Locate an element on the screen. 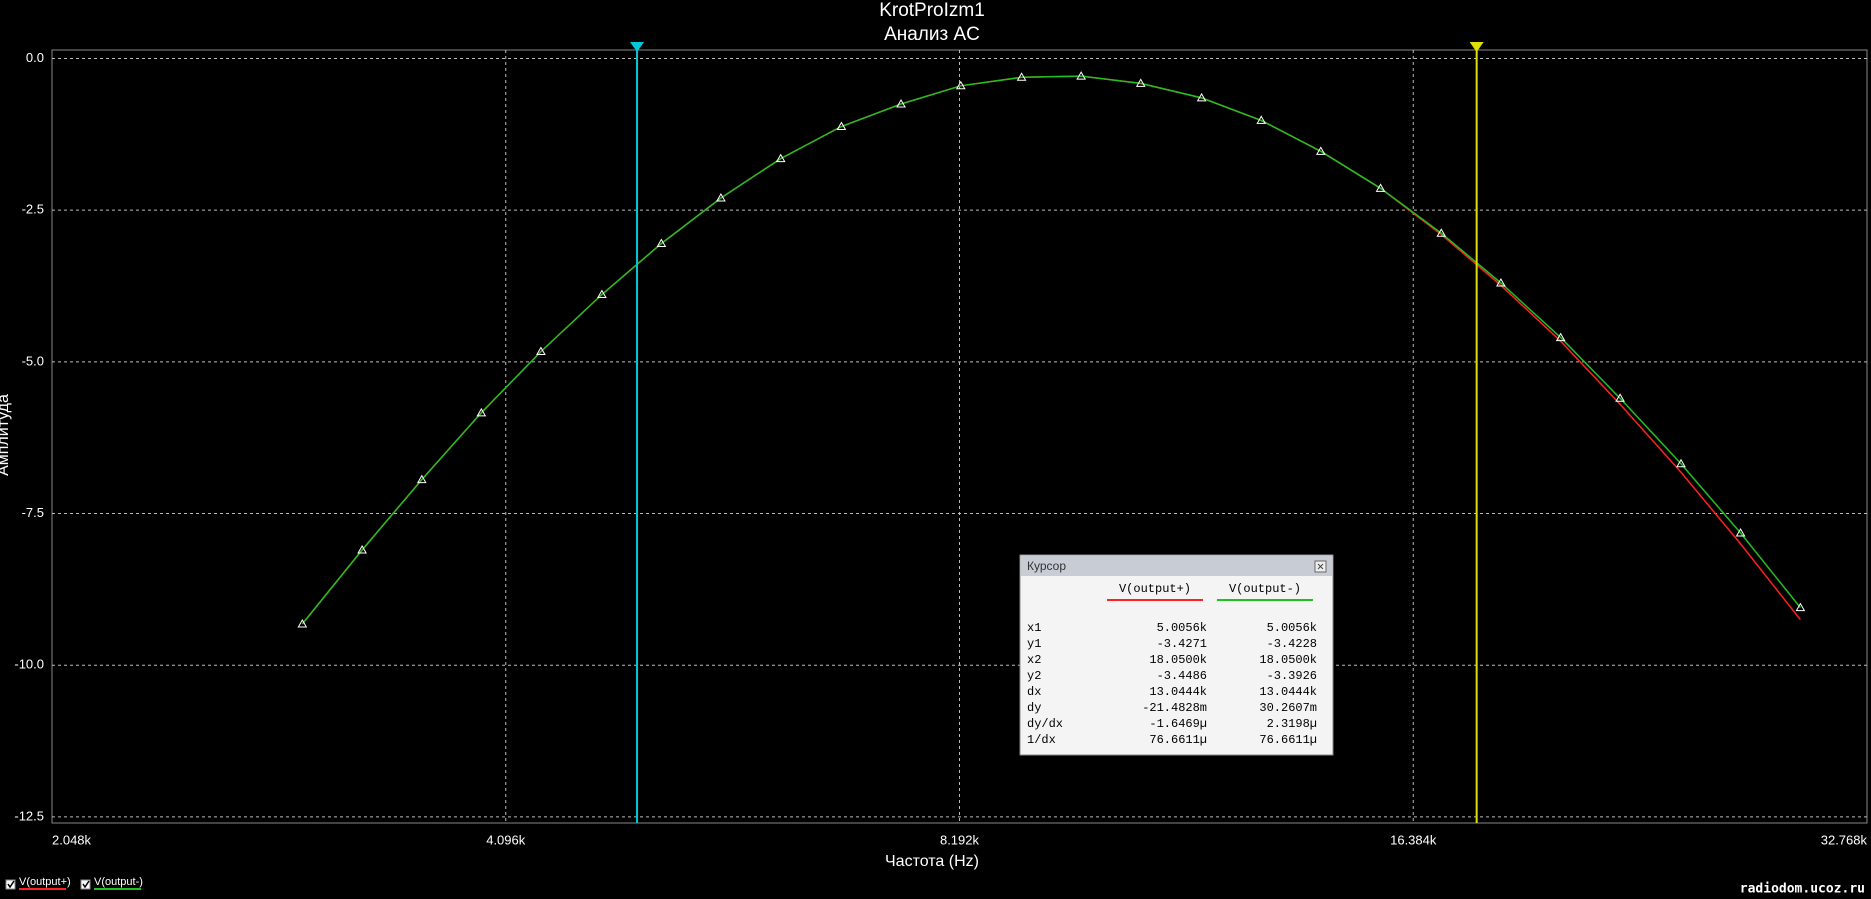 This screenshot has width=1871, height=899. row-label: y2 is located at coordinates (1034, 676).